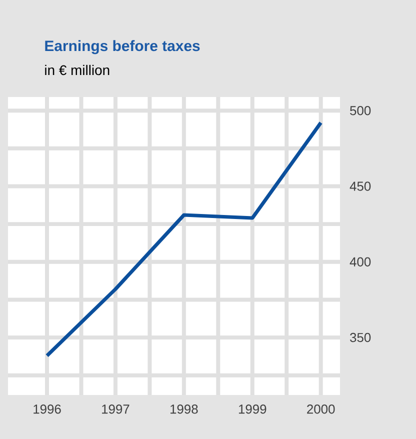 The height and width of the screenshot is (439, 416). I want to click on x-tick-label: 1996, so click(47, 409).